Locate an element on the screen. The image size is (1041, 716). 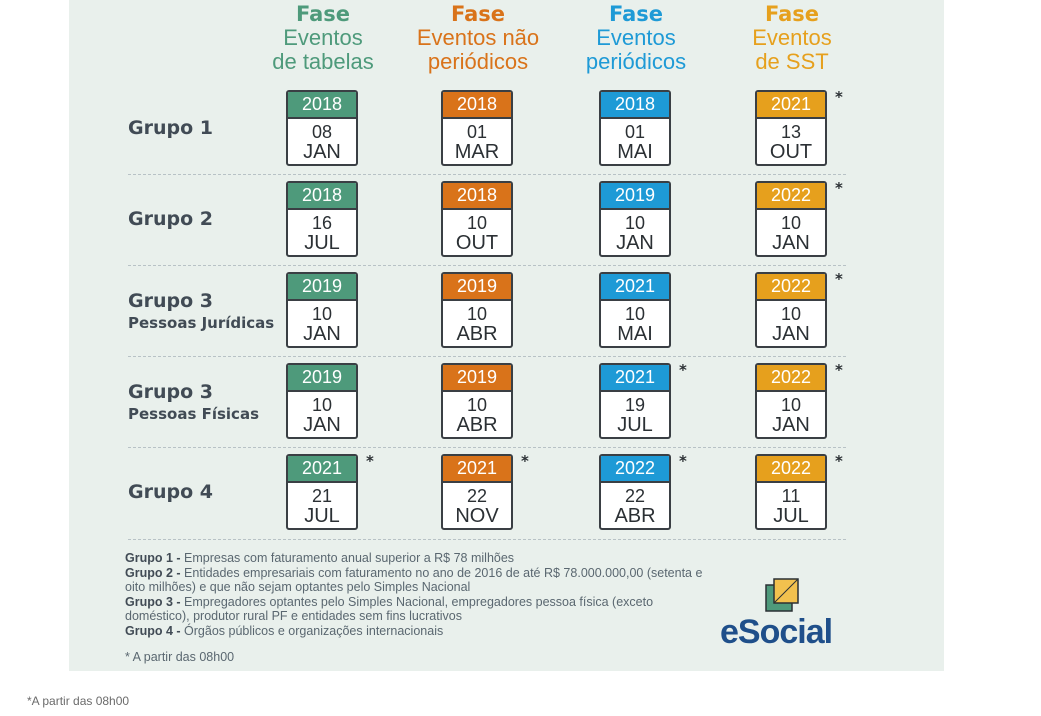
calendar-month: MAR is located at coordinates (477, 152).